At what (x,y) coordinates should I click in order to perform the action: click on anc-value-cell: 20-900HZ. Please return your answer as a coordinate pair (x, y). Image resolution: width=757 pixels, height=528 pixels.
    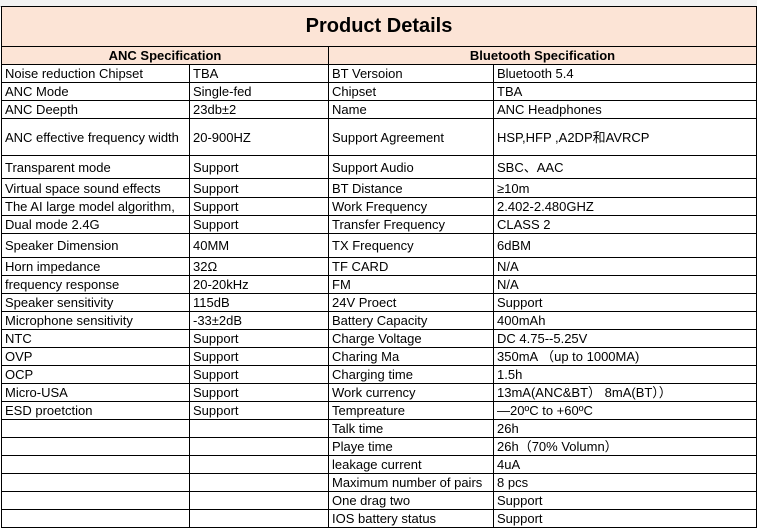
    Looking at the image, I should click on (259, 137).